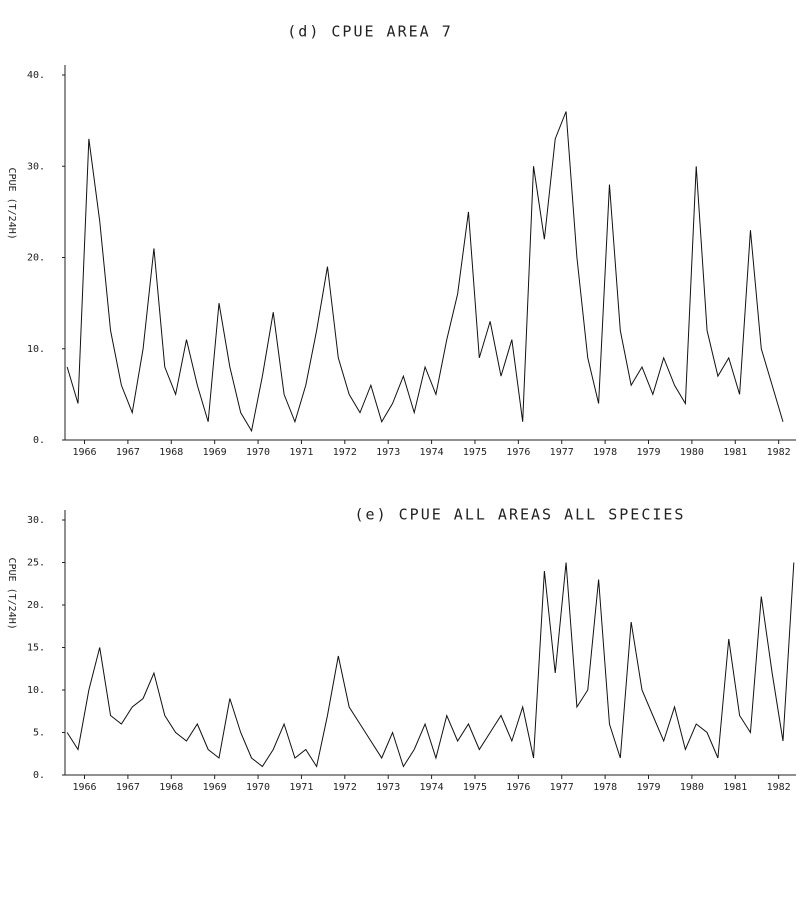 The width and height of the screenshot is (798, 911). What do you see at coordinates (39, 733) in the screenshot?
I see `y-tick-label: 5.` at bounding box center [39, 733].